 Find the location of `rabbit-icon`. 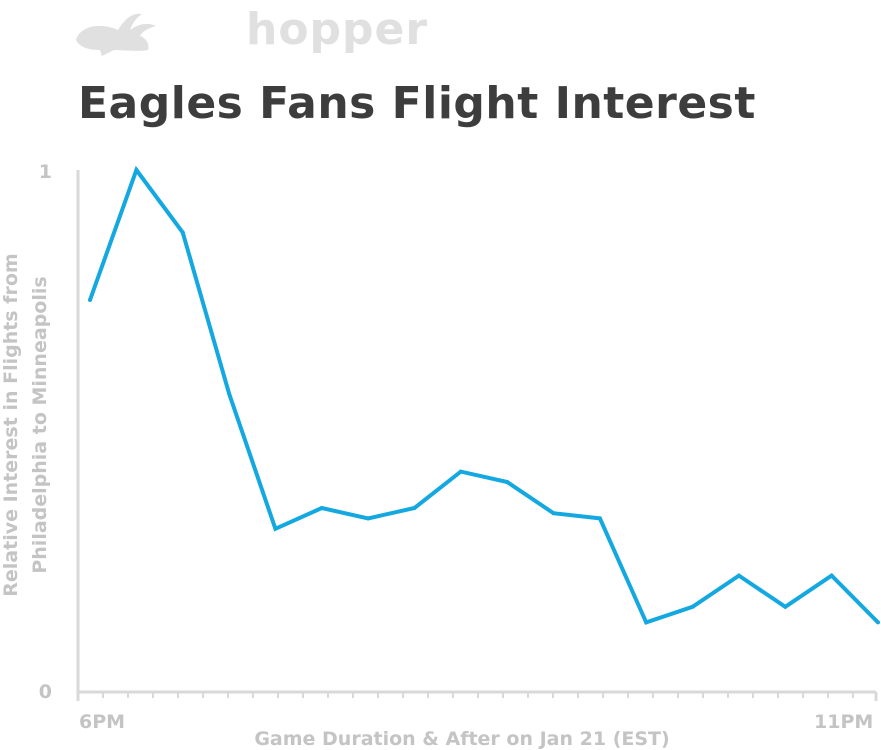

rabbit-icon is located at coordinates (116, 35).